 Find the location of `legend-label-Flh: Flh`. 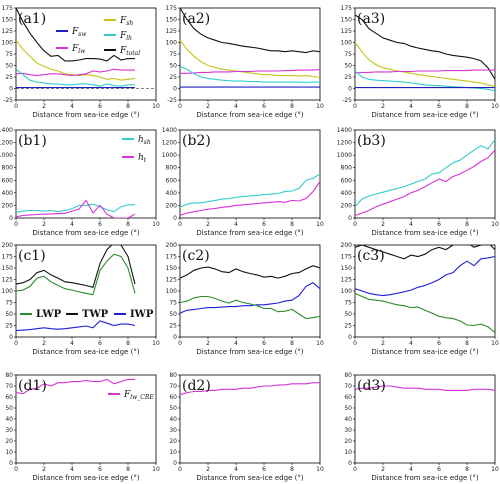

legend-label-Flh: Flh is located at coordinates (125, 36).